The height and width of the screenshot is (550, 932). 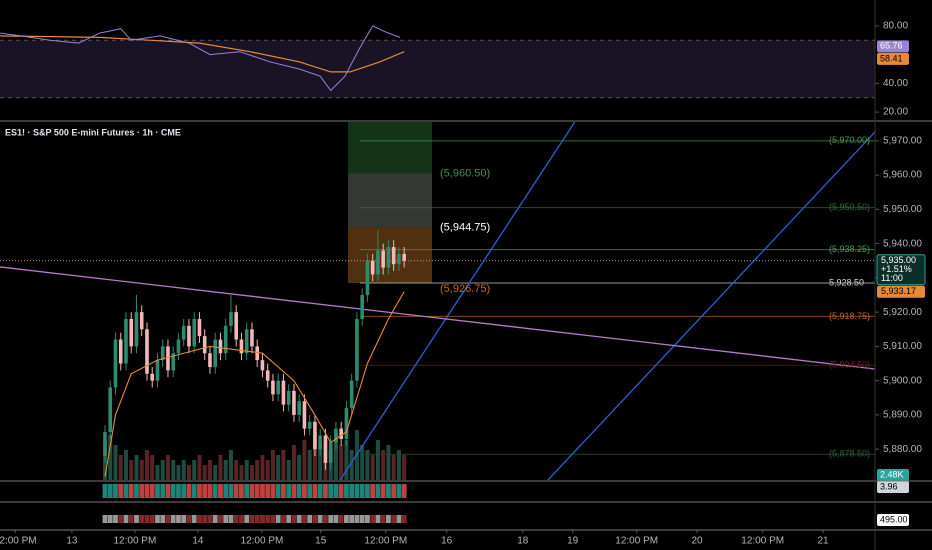 I want to click on x-tick-label: 19, so click(x=573, y=541).